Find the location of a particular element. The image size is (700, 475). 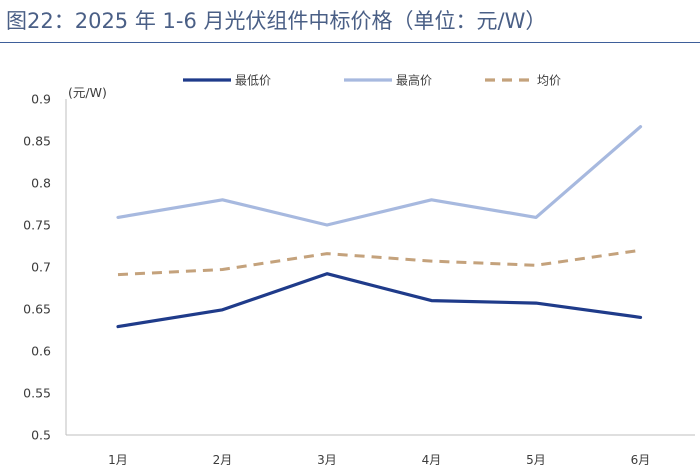

legend-label-3: 均价 is located at coordinates (549, 81).